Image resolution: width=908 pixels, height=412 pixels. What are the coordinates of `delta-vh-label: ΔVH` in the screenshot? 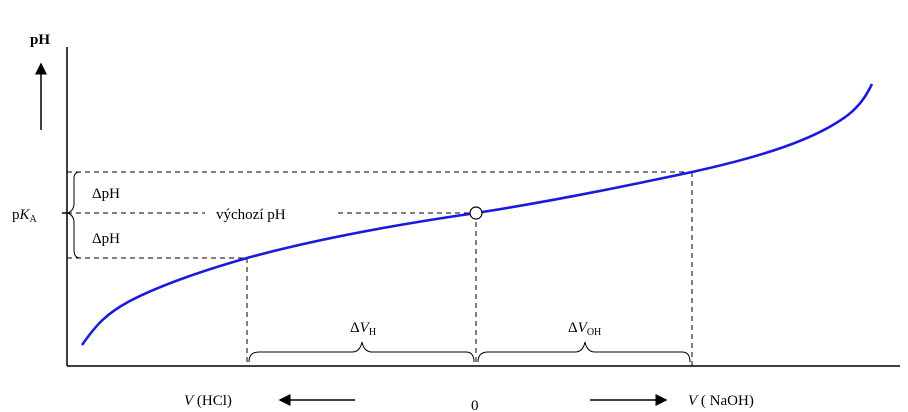 It's located at (363, 329).